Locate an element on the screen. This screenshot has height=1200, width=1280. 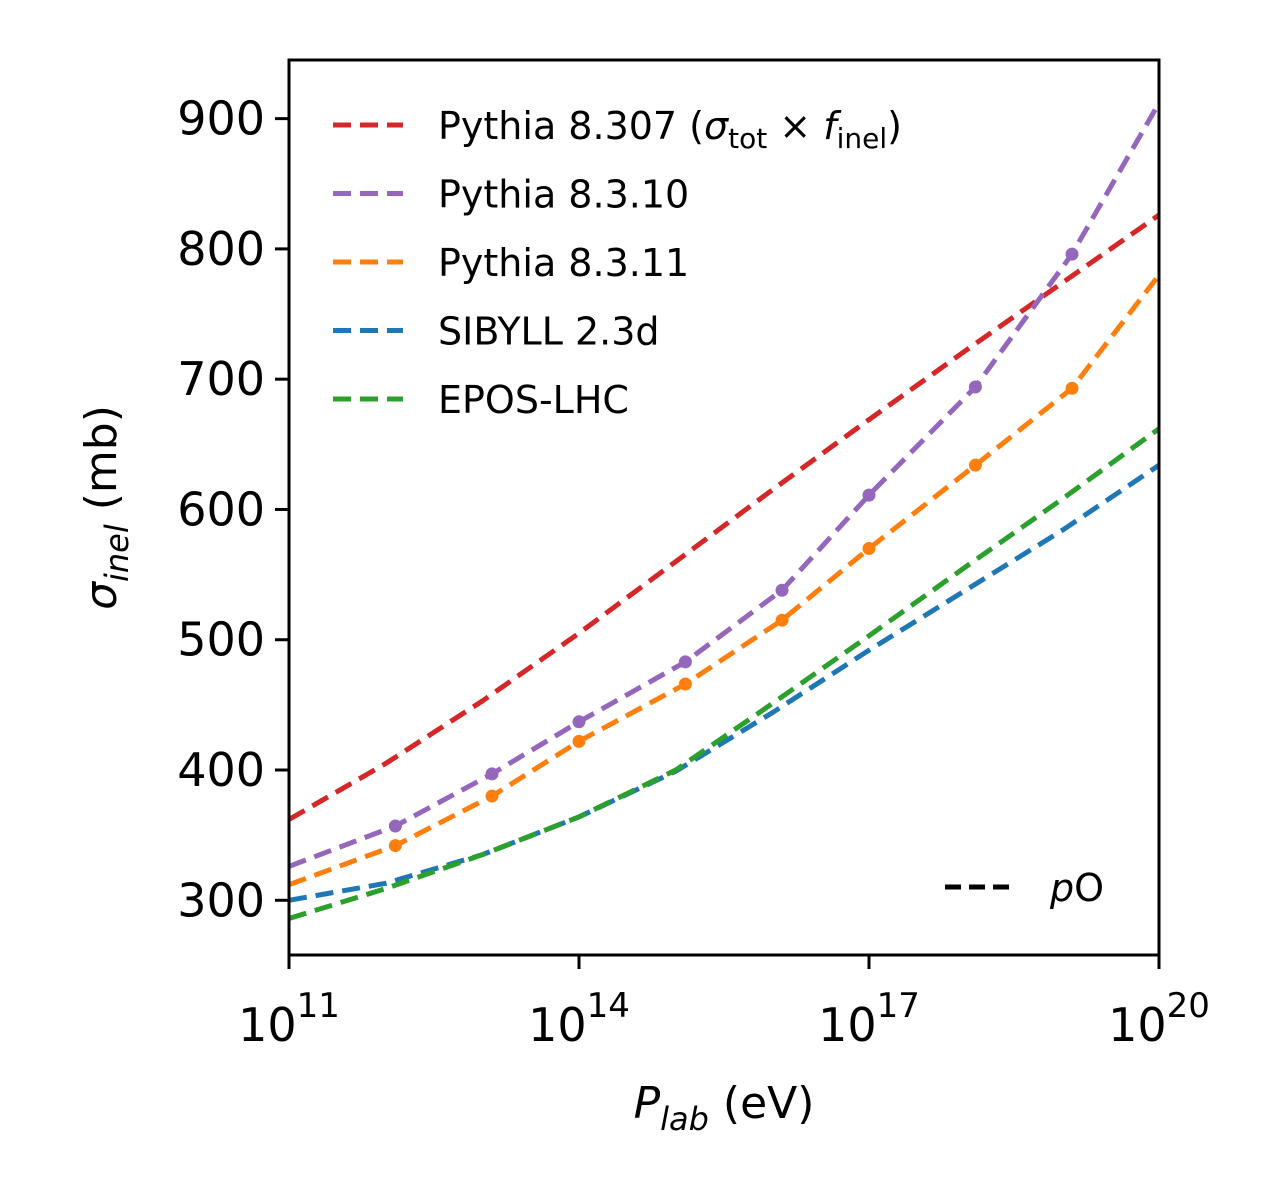
y-tick-label: 300 is located at coordinates (221, 900).